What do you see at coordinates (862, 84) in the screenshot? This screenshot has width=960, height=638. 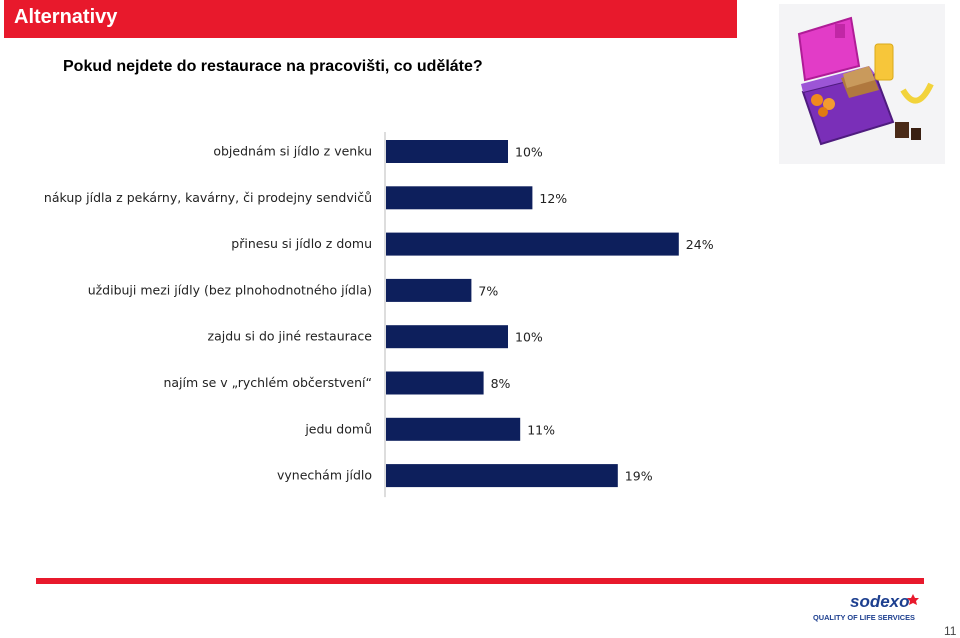 I see `lunchbox-photo` at bounding box center [862, 84].